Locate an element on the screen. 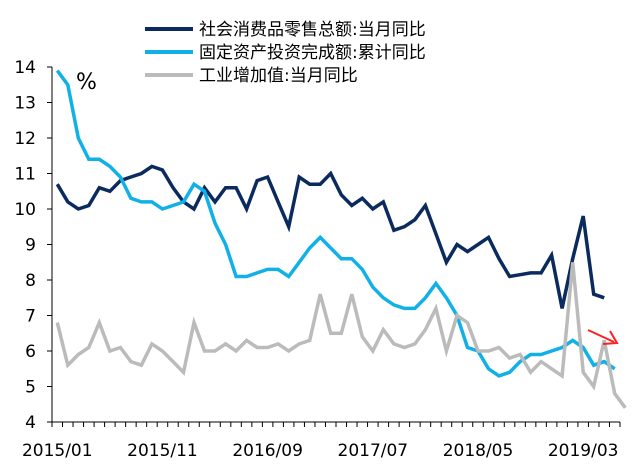  legend-label-3: 工业增加值:当月同比 is located at coordinates (278, 76).